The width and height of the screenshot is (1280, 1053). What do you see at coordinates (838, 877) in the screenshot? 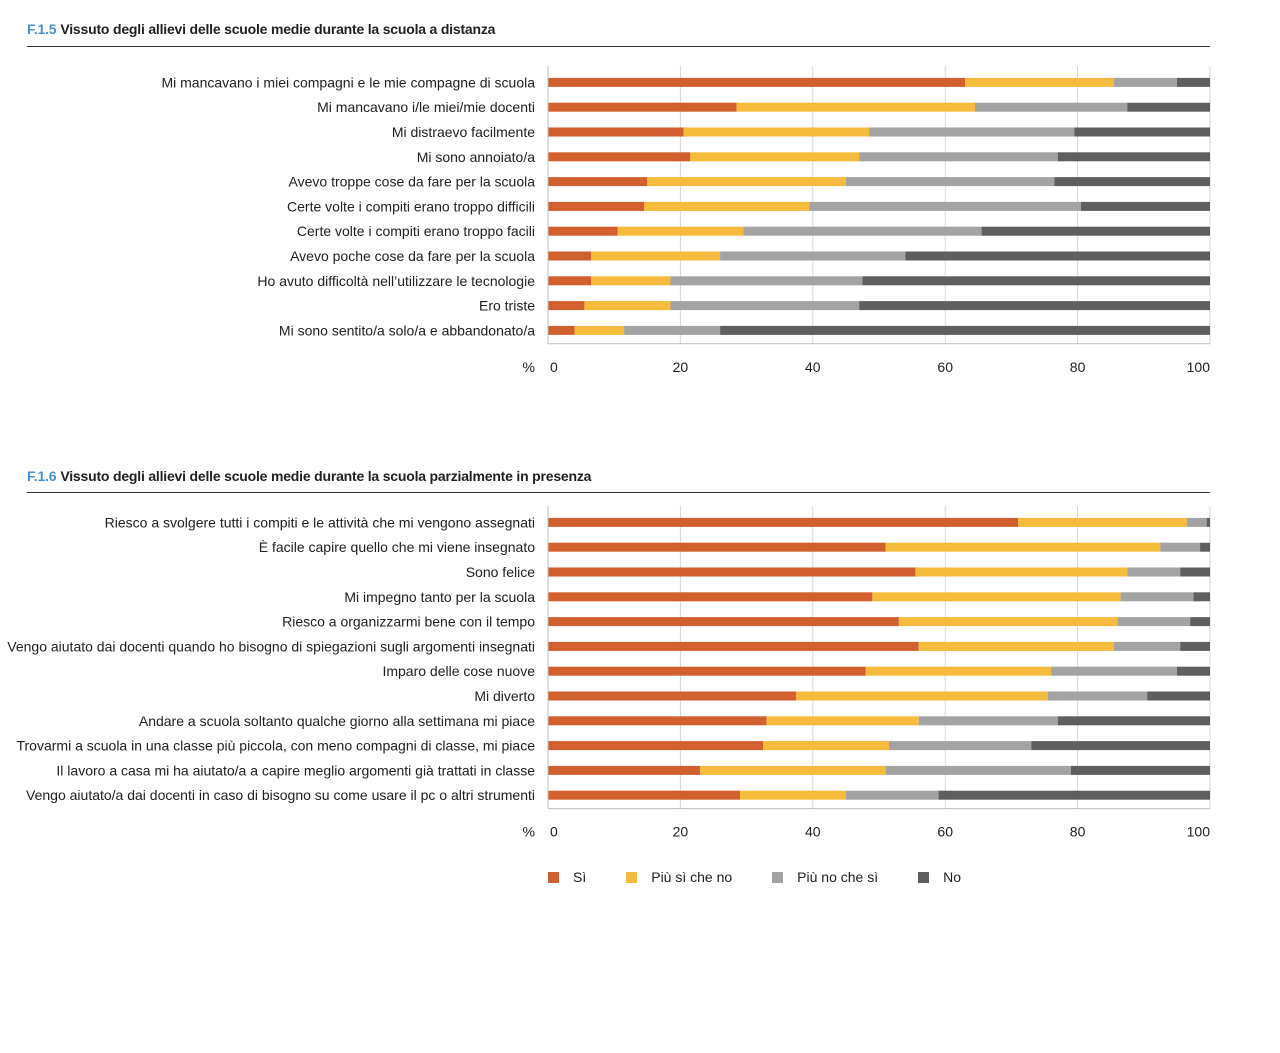
I see `legend-label: Più no che sì` at bounding box center [838, 877].